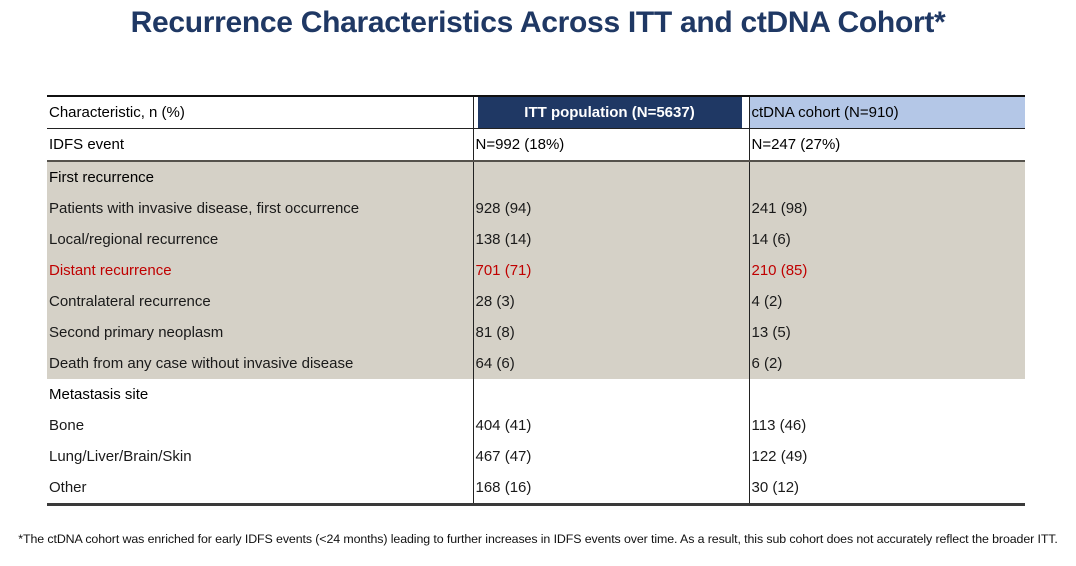 This screenshot has height=566, width=1076. I want to click on table-row: Second primary neoplasm 81 (8) 13 (5), so click(536, 332).